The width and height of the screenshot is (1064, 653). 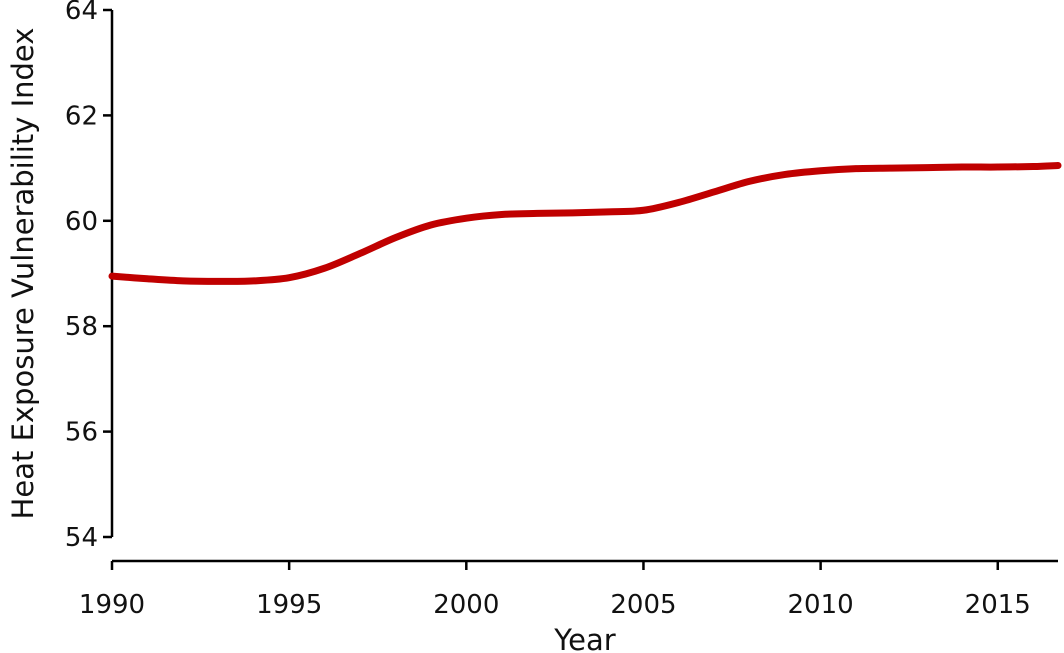 I want to click on x-tick-label: 2005, so click(x=643, y=605).